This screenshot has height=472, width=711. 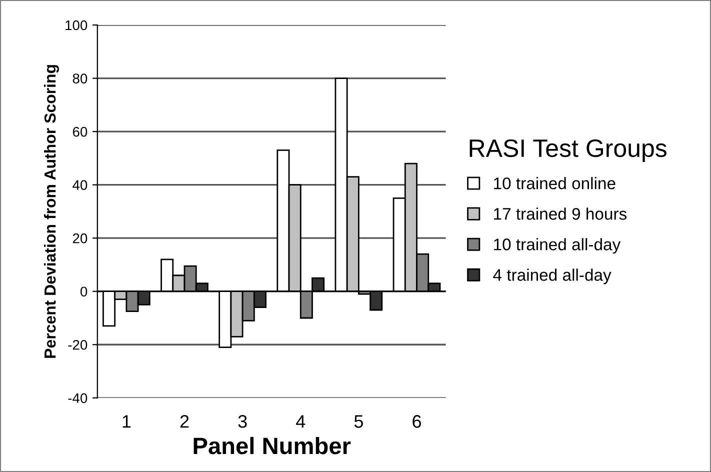 I want to click on y-tick-label: 80, so click(x=80, y=79).